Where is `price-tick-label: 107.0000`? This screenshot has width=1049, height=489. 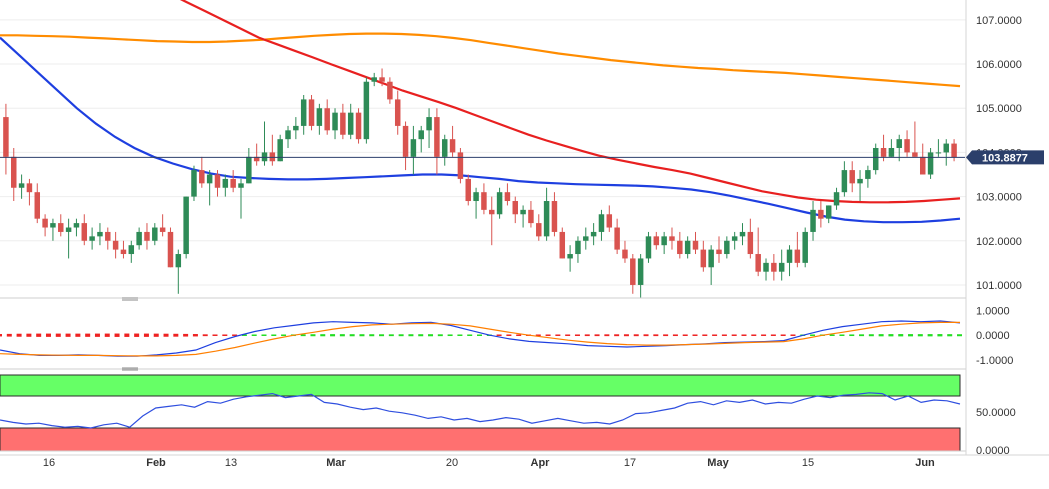 price-tick-label: 107.0000 is located at coordinates (999, 21).